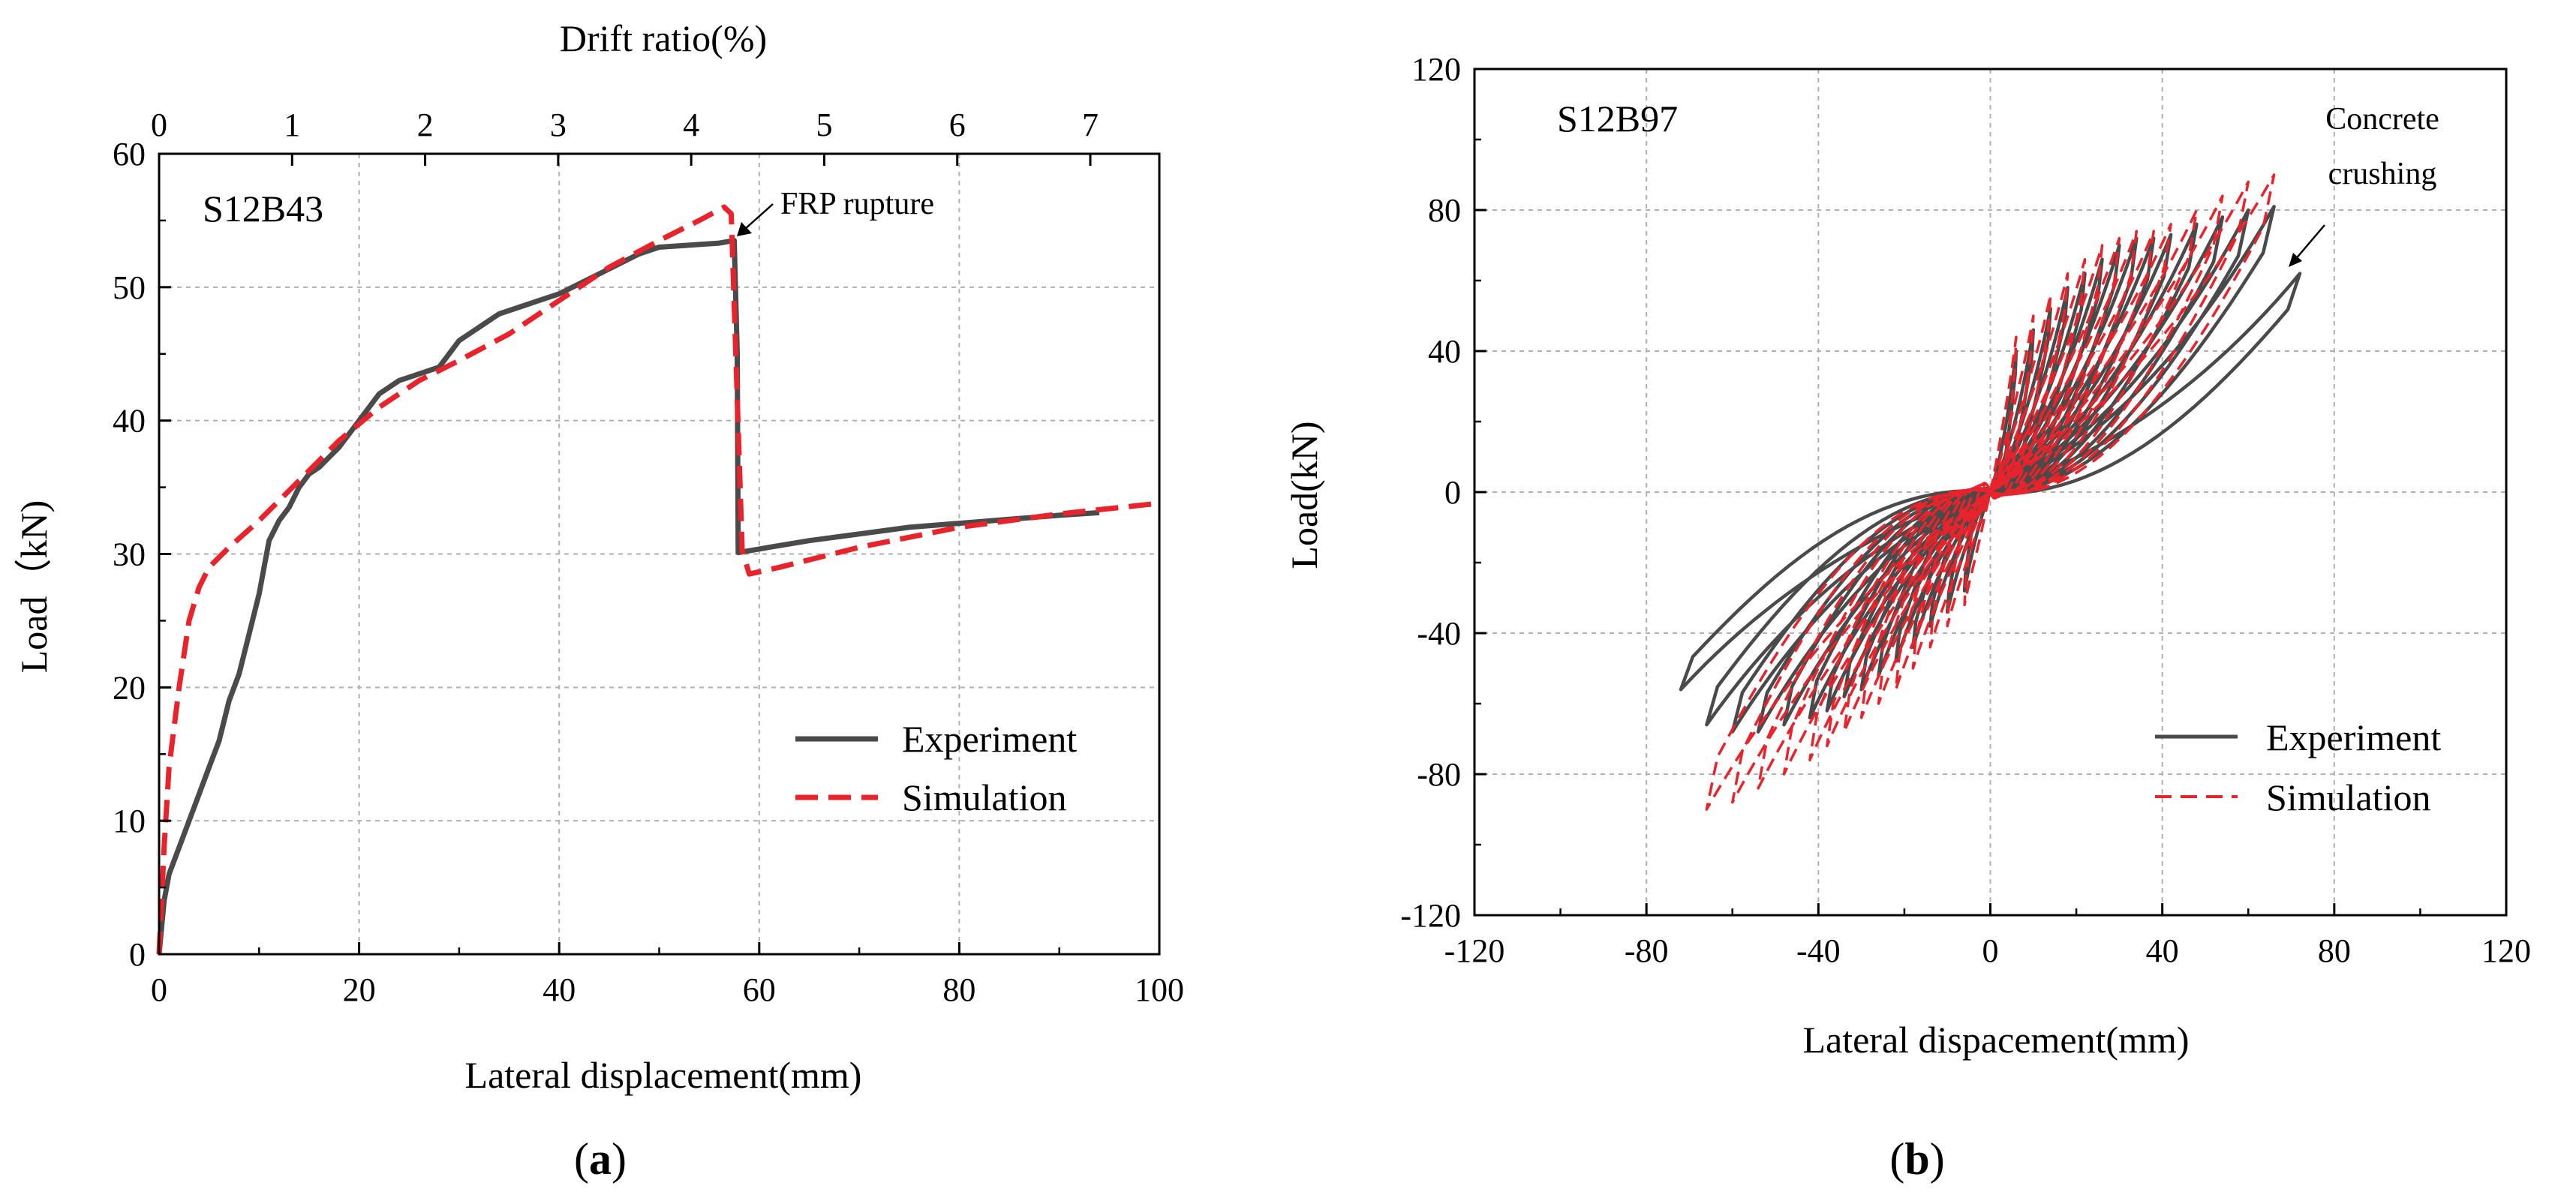  What do you see at coordinates (129, 821) in the screenshot?
I see `a-ytick-label-1: 10` at bounding box center [129, 821].